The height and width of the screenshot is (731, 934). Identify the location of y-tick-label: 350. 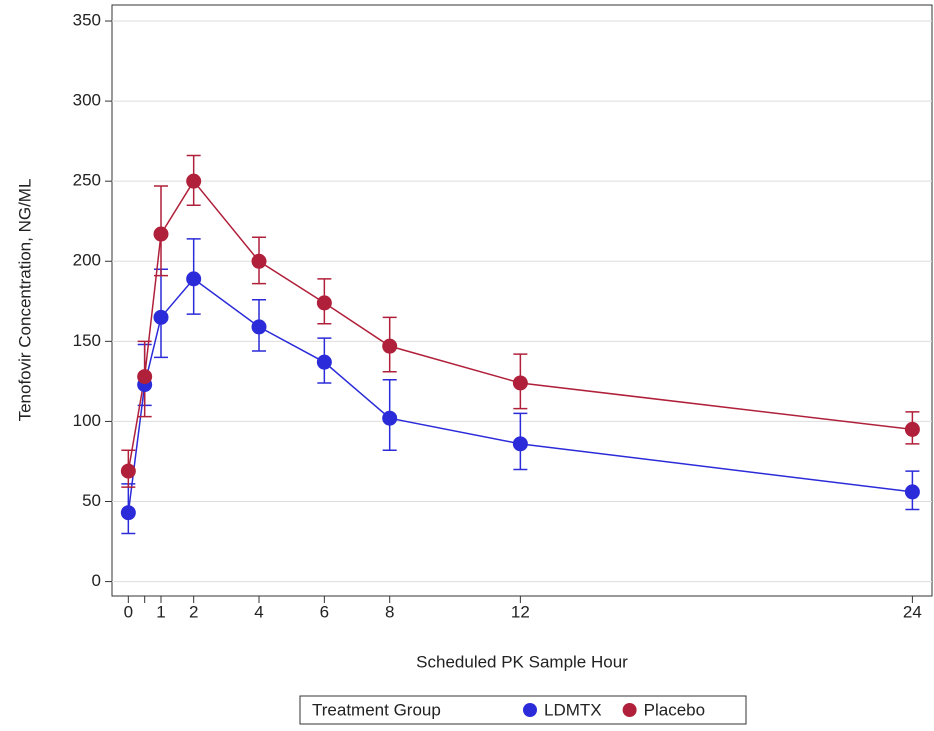
(87, 20).